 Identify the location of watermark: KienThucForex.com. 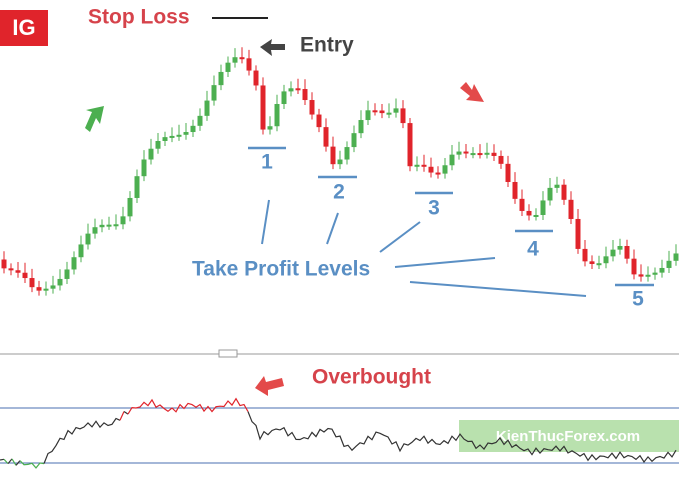
(568, 436).